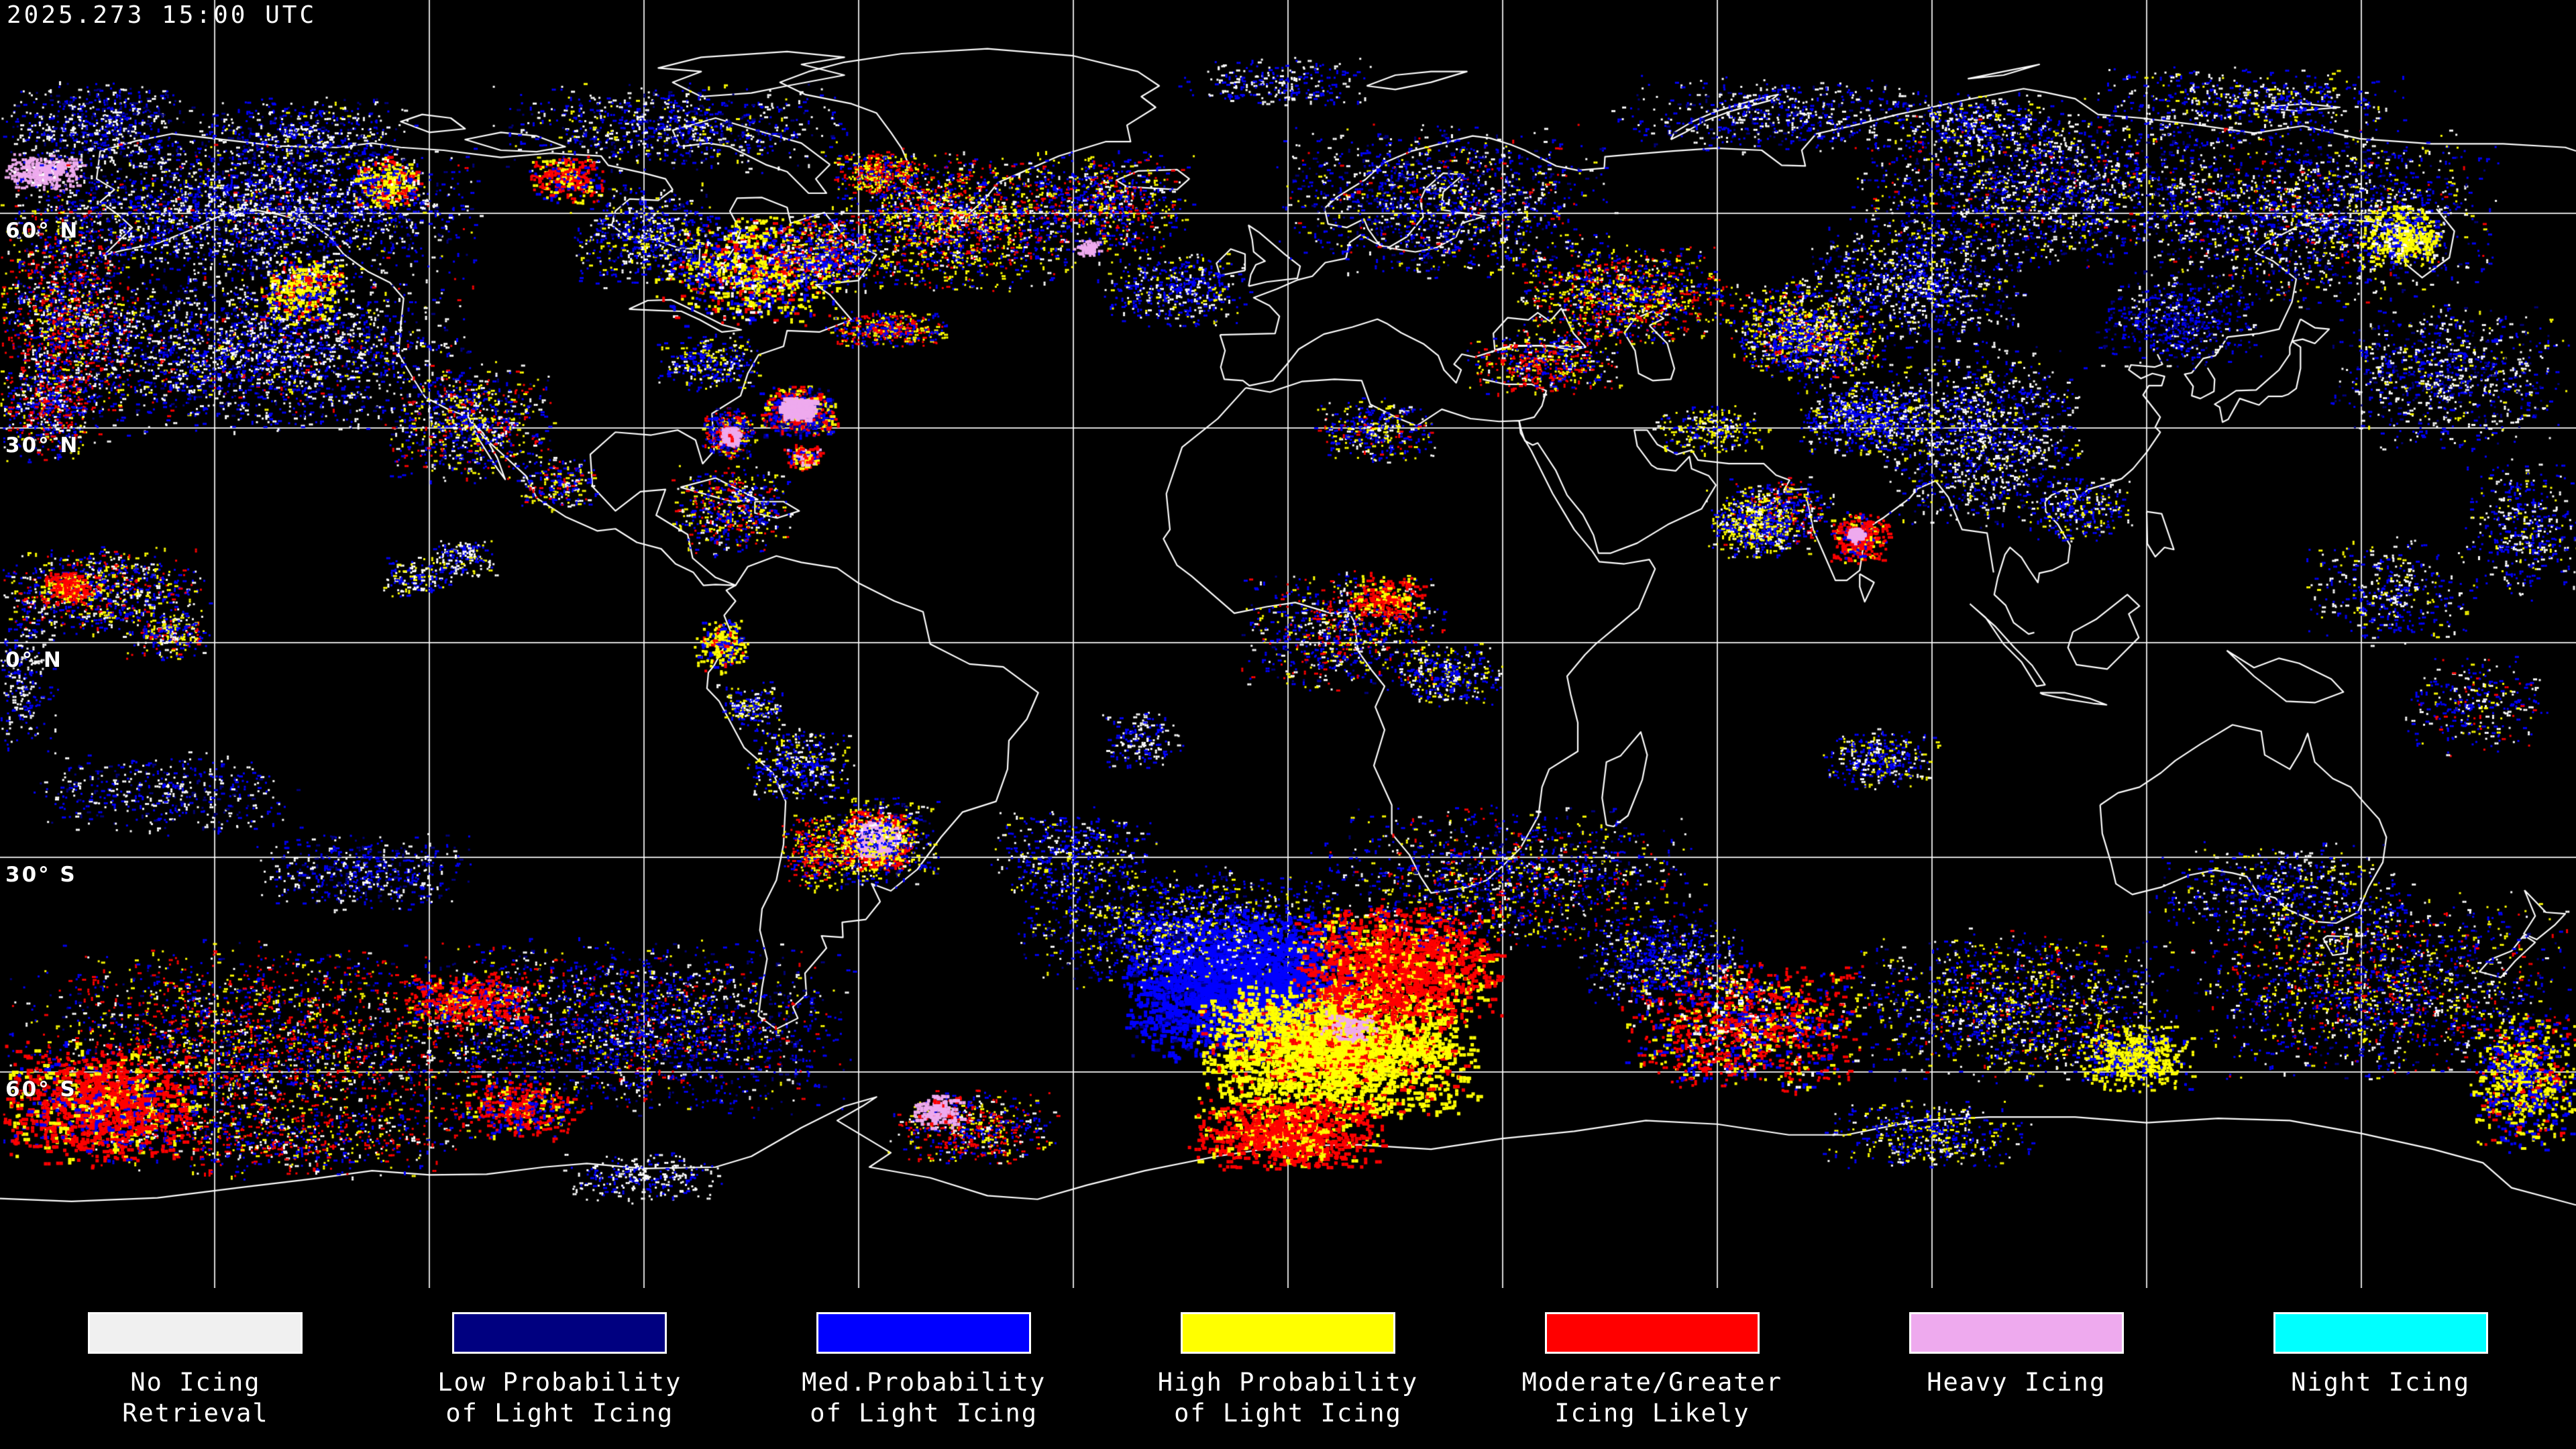 Image resolution: width=2576 pixels, height=1449 pixels. I want to click on legend-item-no-icing-retrieval: No Icing Retrieval, so click(195, 1380).